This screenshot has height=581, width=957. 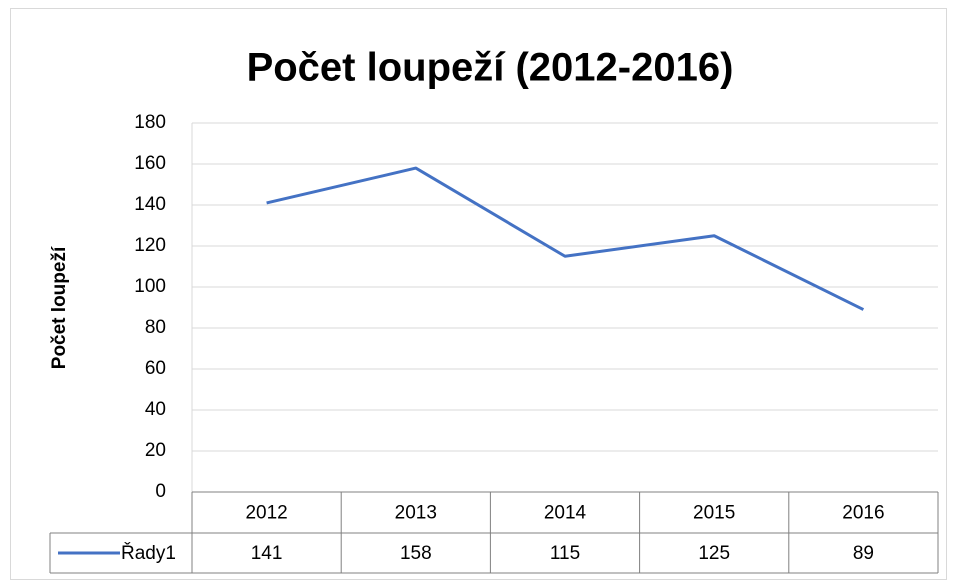 What do you see at coordinates (155, 450) in the screenshot?
I see `y-tick-label: 20` at bounding box center [155, 450].